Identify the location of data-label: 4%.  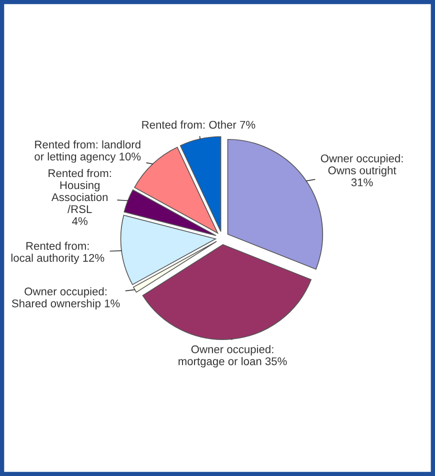
(80, 221).